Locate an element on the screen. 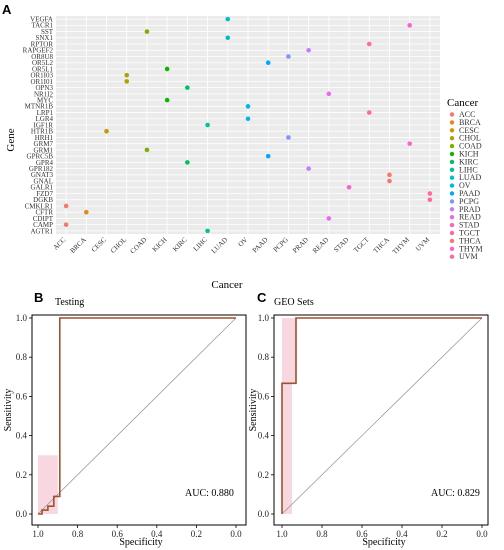 This screenshot has width=504, height=550. y-tick-label: 0.8 is located at coordinates (264, 357).